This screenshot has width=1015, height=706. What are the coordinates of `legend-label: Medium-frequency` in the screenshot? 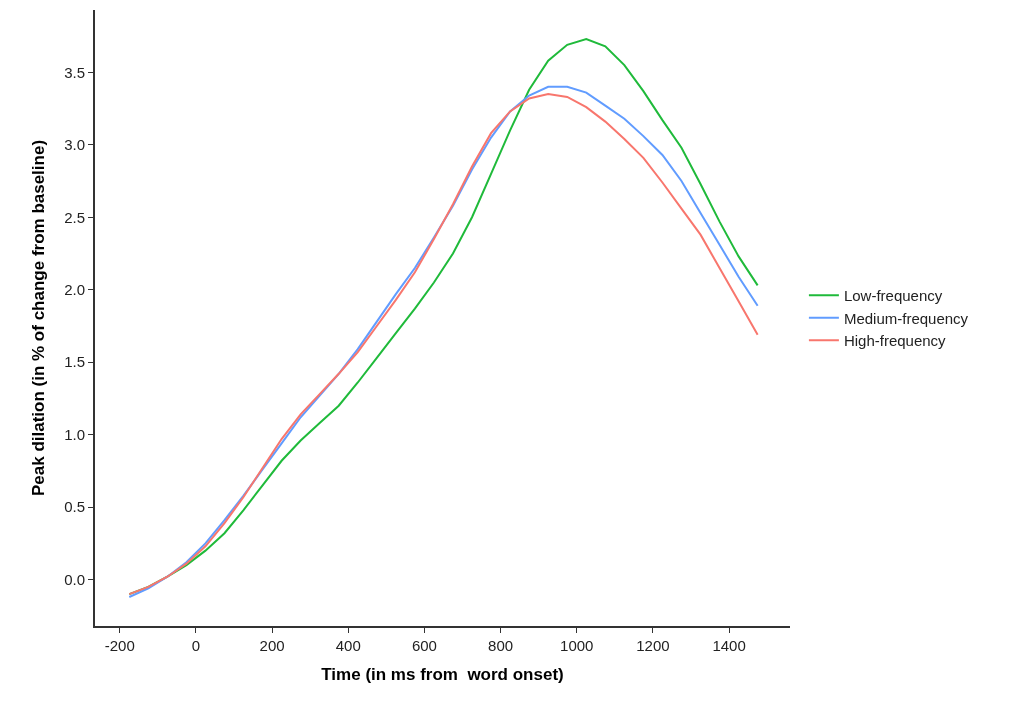 It's located at (906, 318).